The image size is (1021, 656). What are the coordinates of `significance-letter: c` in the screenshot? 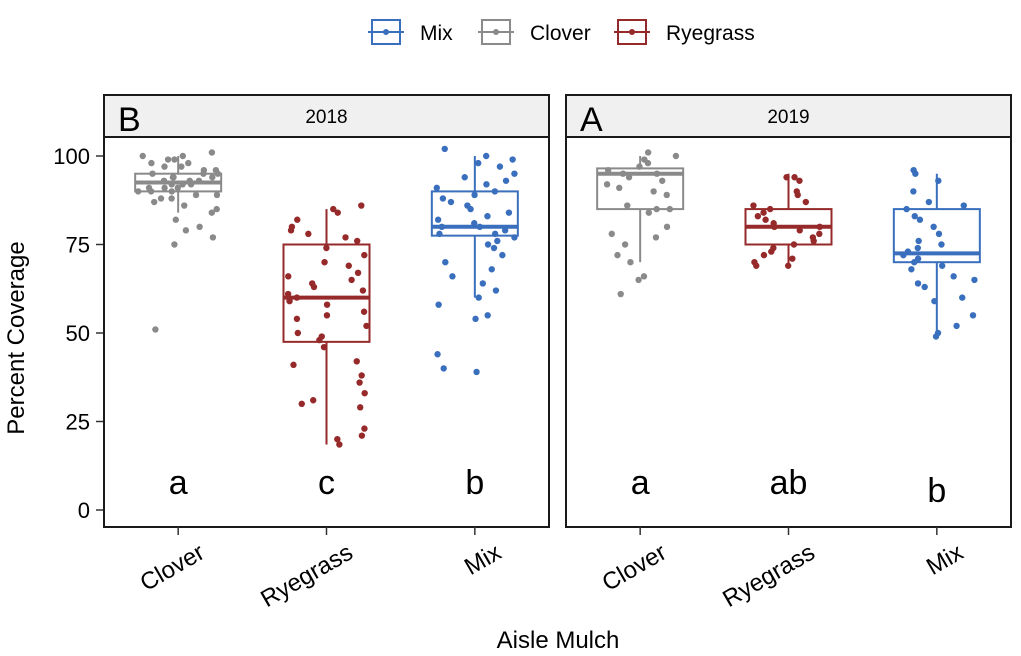 It's located at (326, 483).